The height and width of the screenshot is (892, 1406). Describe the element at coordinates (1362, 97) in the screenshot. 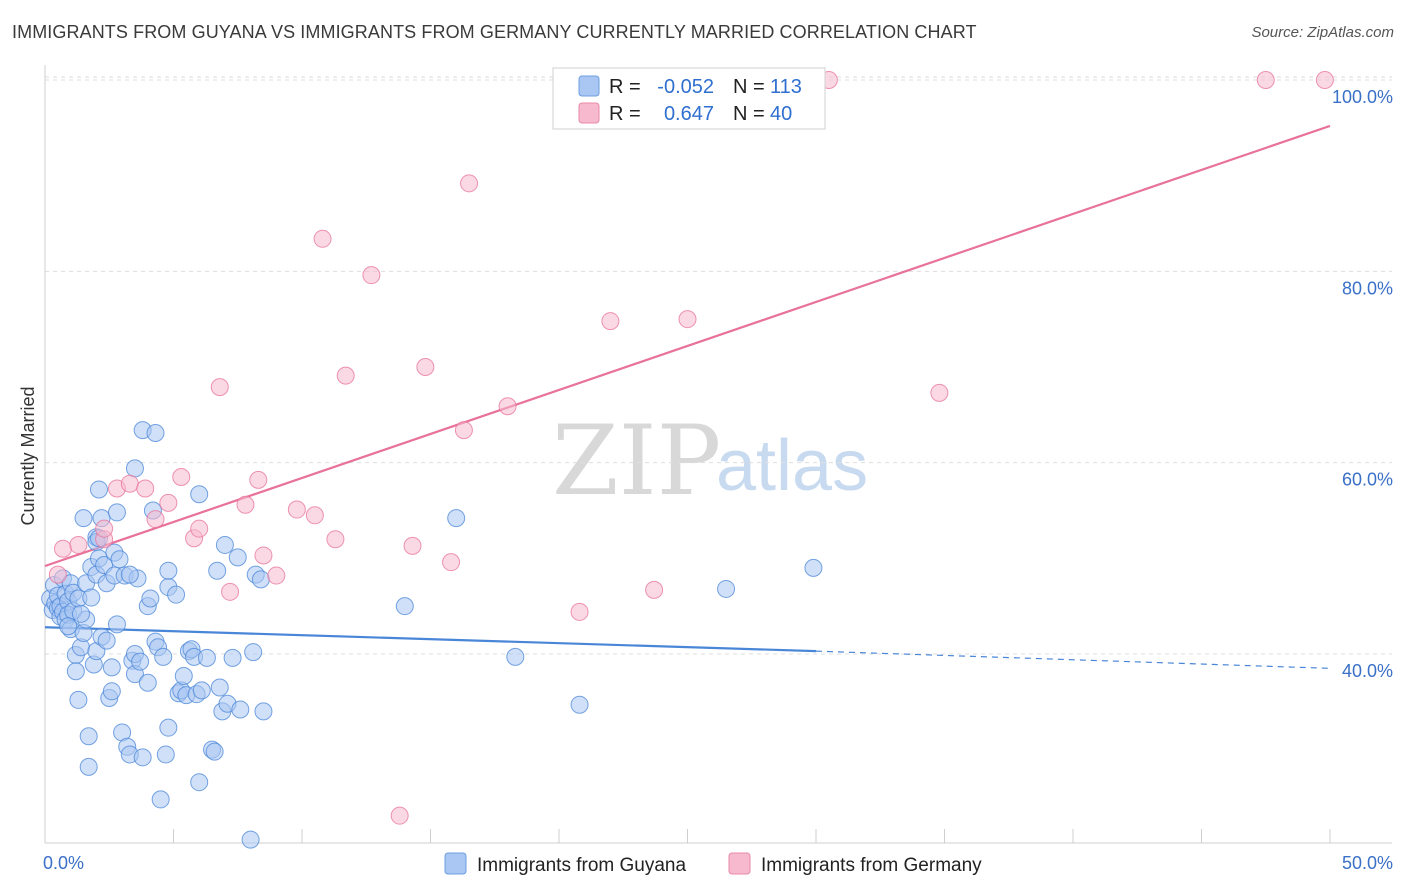

I see `y-tick-label: 100.0%` at that location.